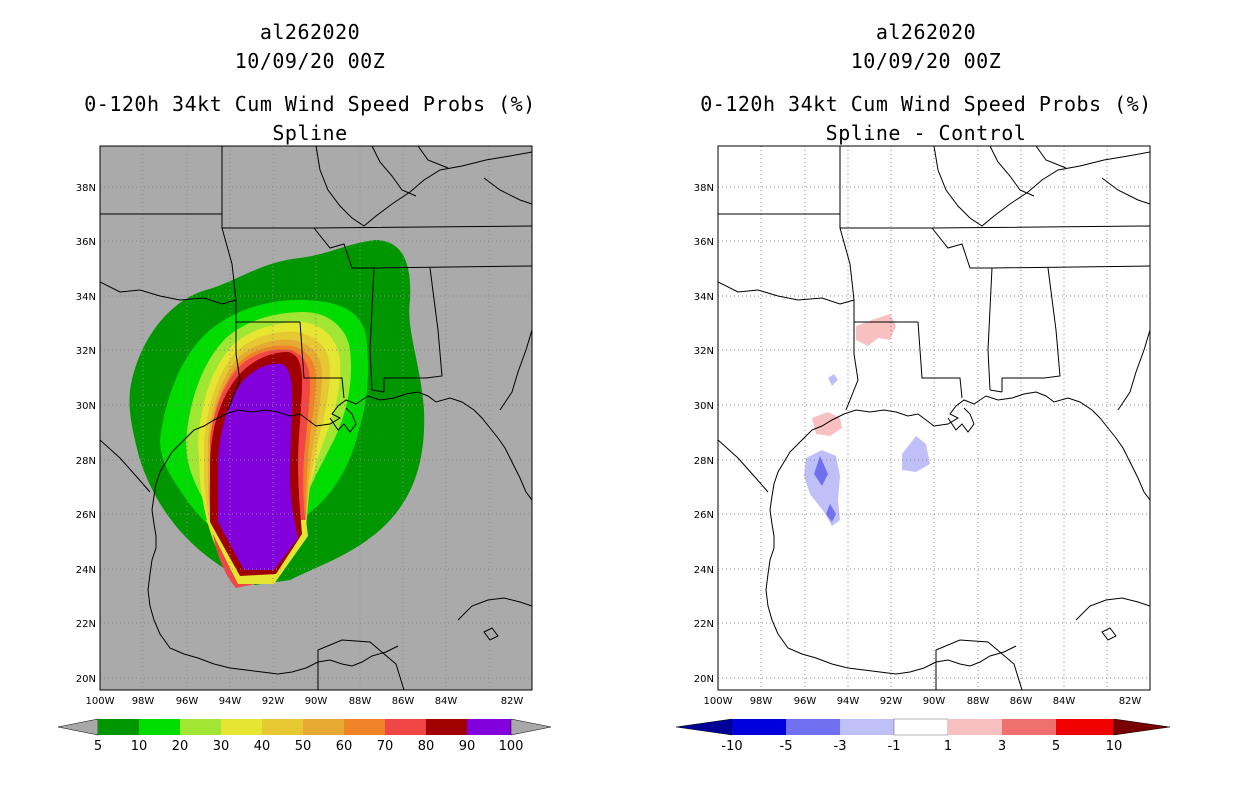 This screenshot has height=800, width=1236. I want to click on left-probability-field, so click(277, 414).